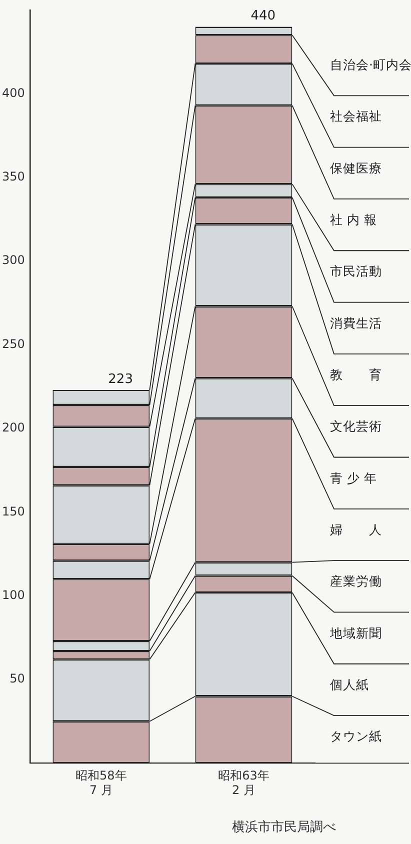 The image size is (411, 844). Describe the element at coordinates (353, 220) in the screenshot. I see `text: 社 内 報` at that location.